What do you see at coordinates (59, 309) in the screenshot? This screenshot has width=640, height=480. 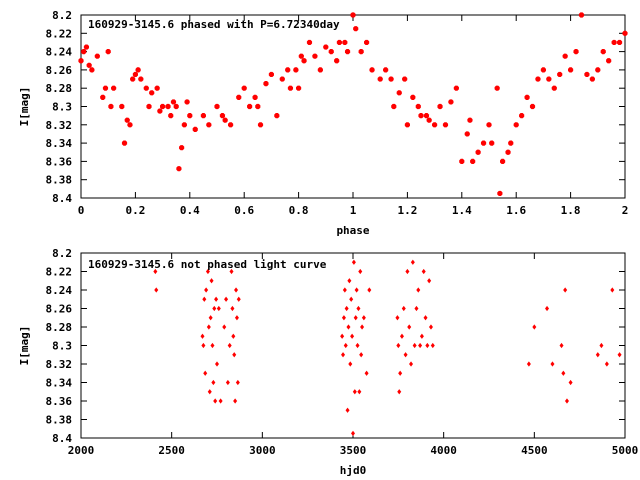 I see `y-tick-label: 8.26` at bounding box center [59, 309].